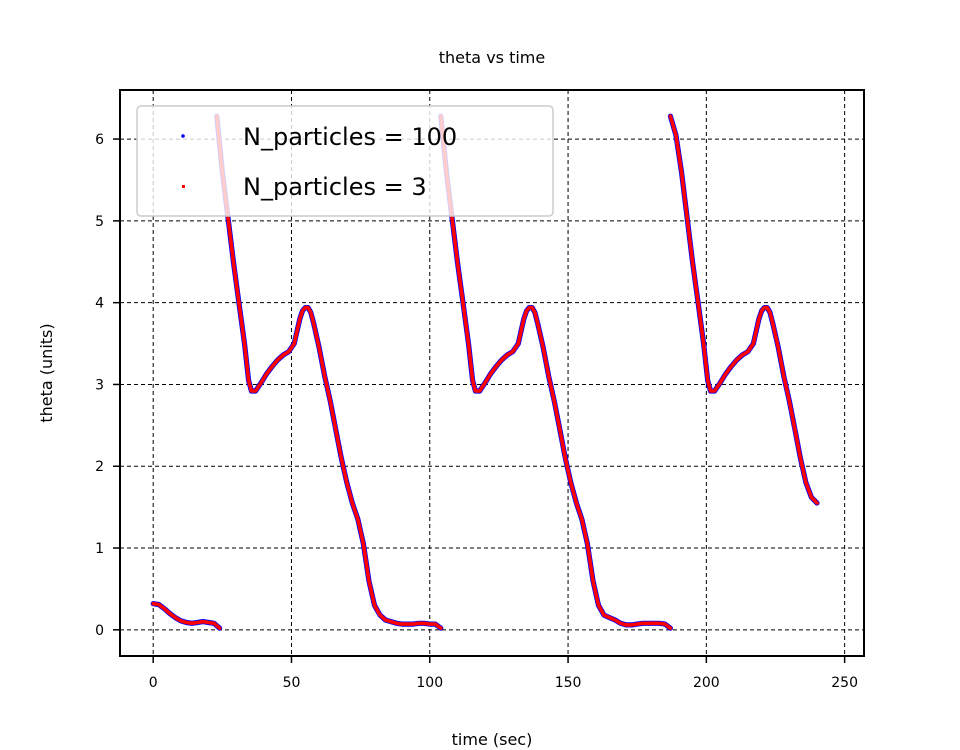  What do you see at coordinates (350, 137) in the screenshot?
I see `legend-label-n100: N_particles = 100` at bounding box center [350, 137].